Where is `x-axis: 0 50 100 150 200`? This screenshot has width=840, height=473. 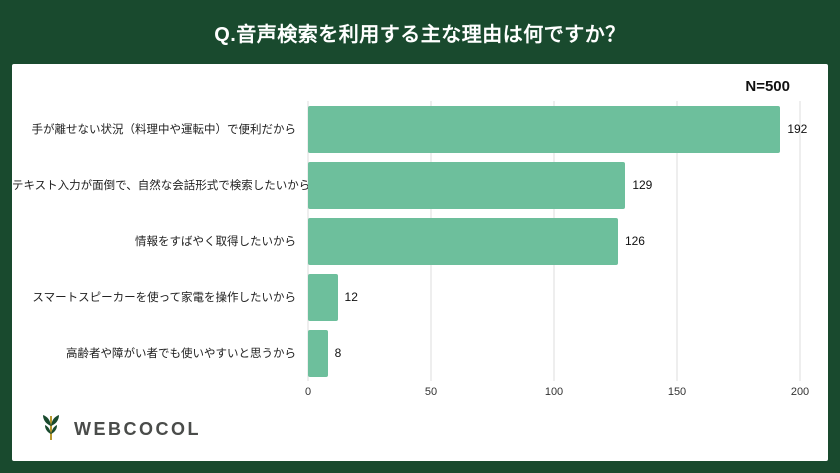
x-axis: 0 50 100 150 200 is located at coordinates (556, 393).